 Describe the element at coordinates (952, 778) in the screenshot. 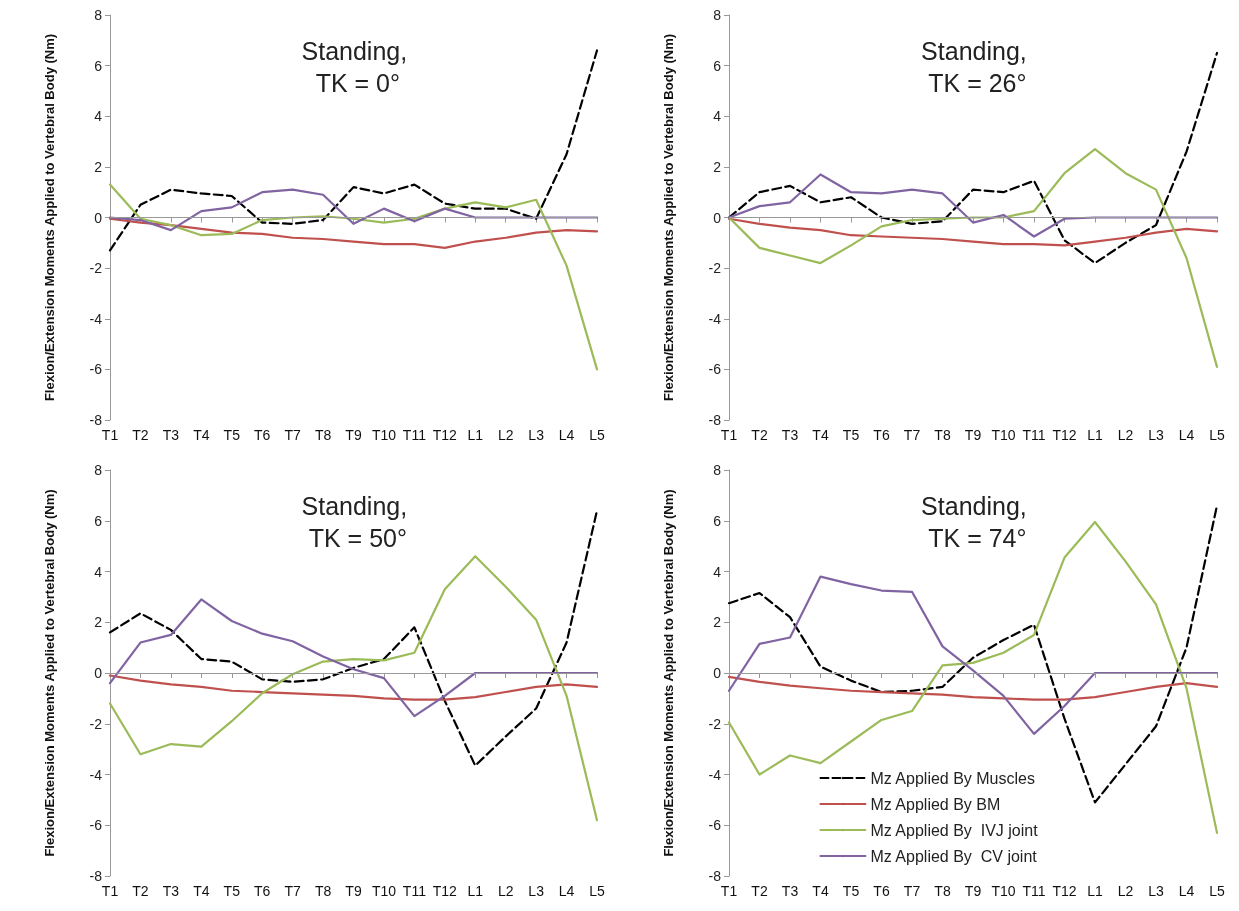

I see `legend-label: Mz Applied By Muscles` at that location.